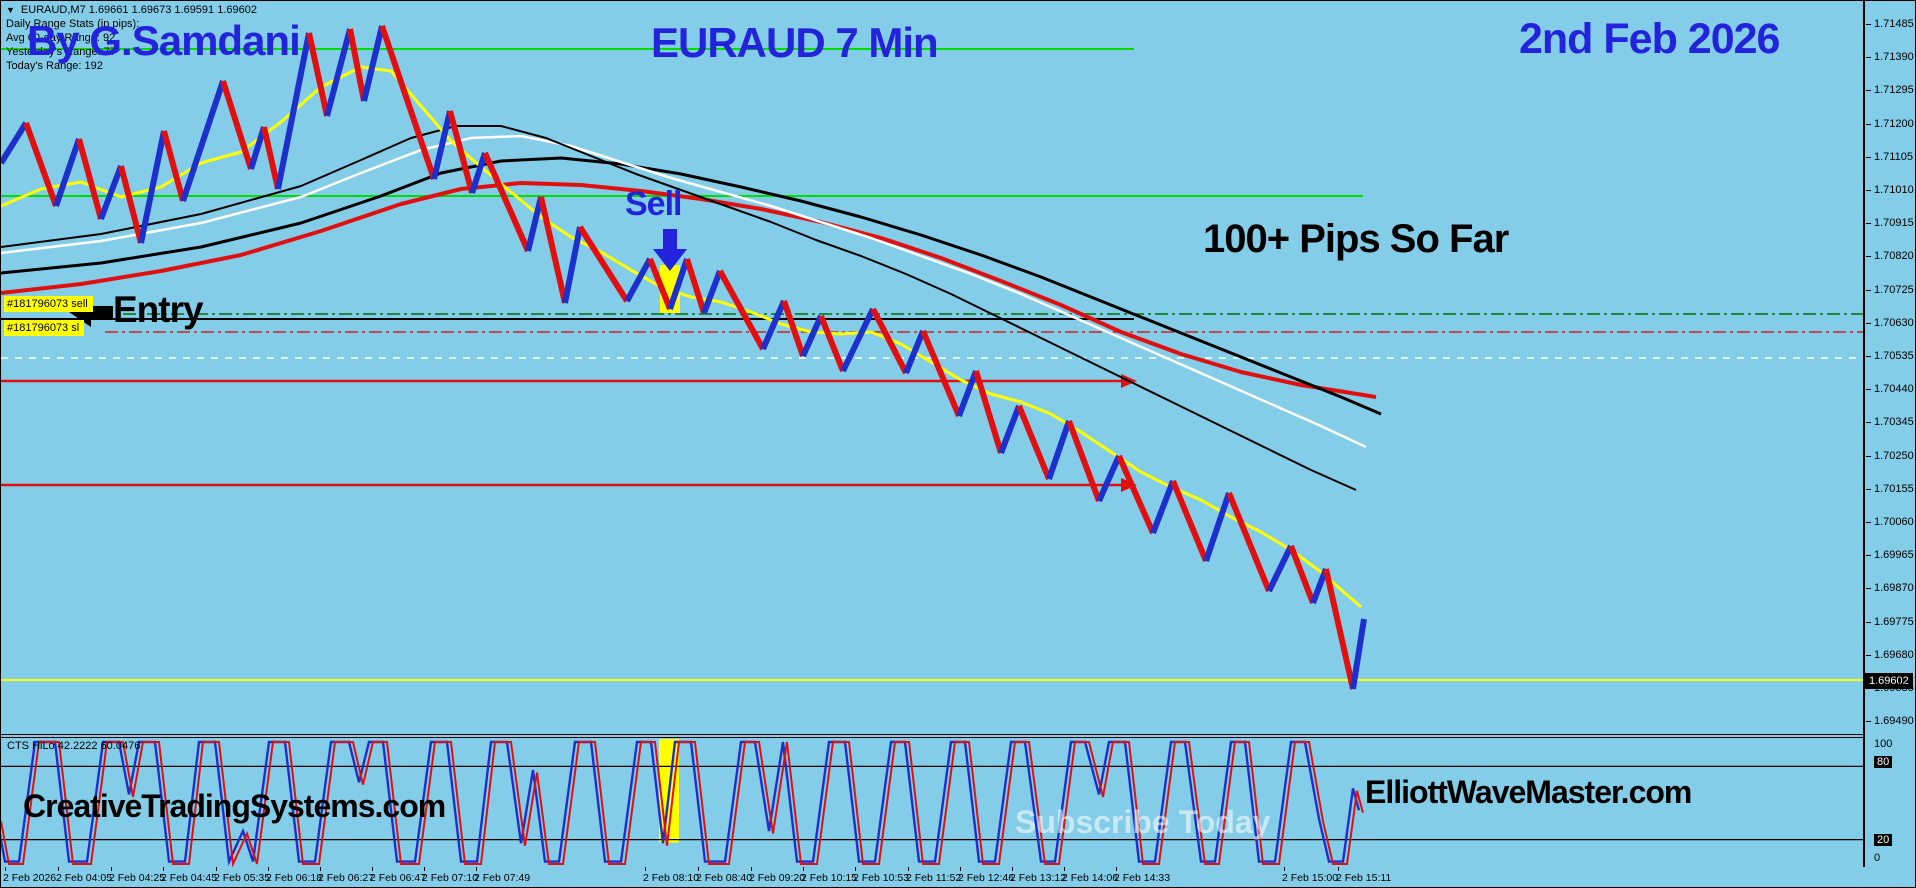 The width and height of the screenshot is (1916, 888). I want to click on time-axis-label: 2 Feb 08:10, so click(671, 878).